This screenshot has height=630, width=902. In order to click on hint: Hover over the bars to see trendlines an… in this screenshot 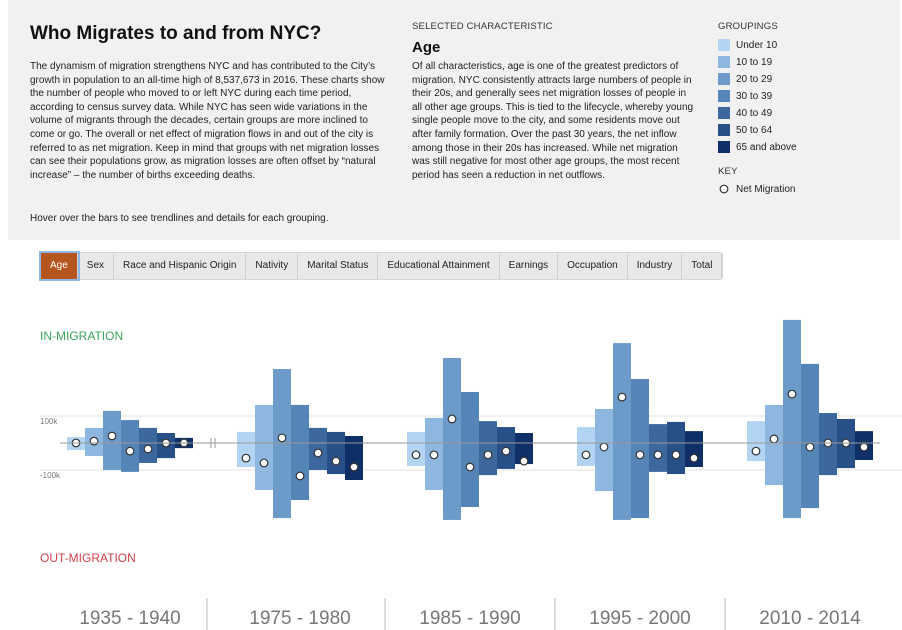, I will do `click(179, 218)`.